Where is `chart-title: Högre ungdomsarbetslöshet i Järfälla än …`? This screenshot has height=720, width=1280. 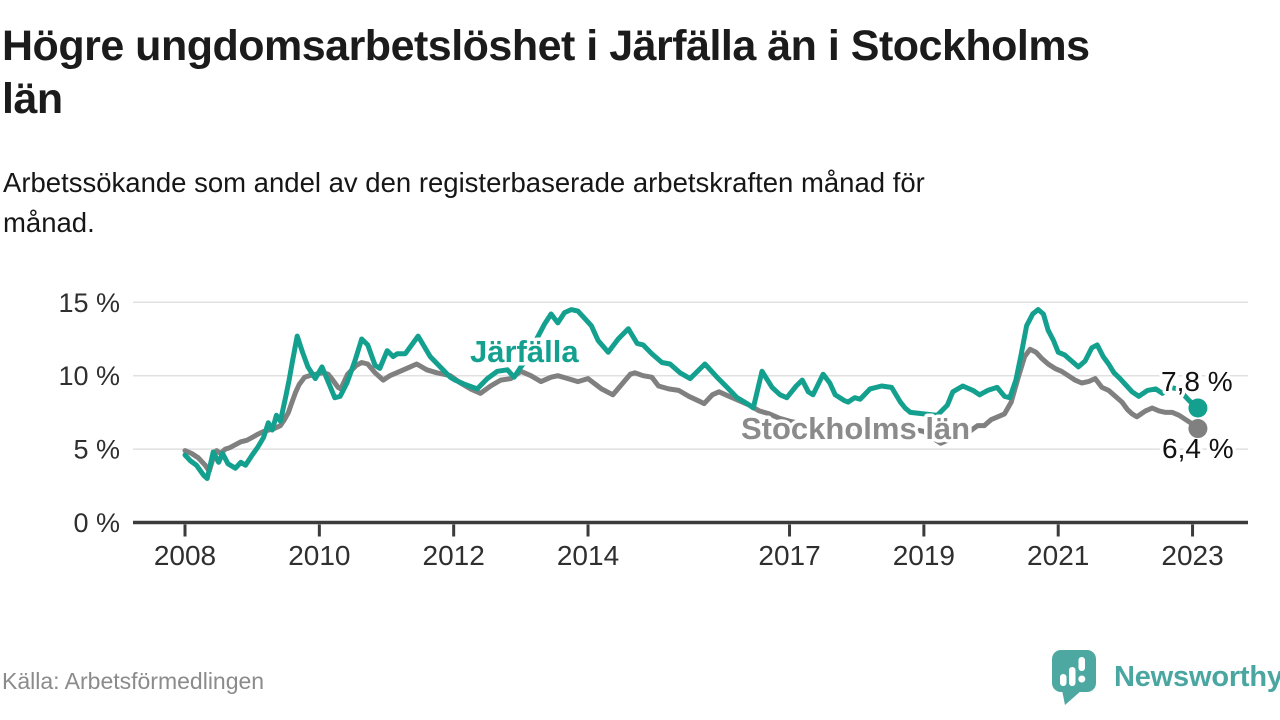 chart-title: Högre ungdomsarbetslöshet i Järfälla än … is located at coordinates (546, 72).